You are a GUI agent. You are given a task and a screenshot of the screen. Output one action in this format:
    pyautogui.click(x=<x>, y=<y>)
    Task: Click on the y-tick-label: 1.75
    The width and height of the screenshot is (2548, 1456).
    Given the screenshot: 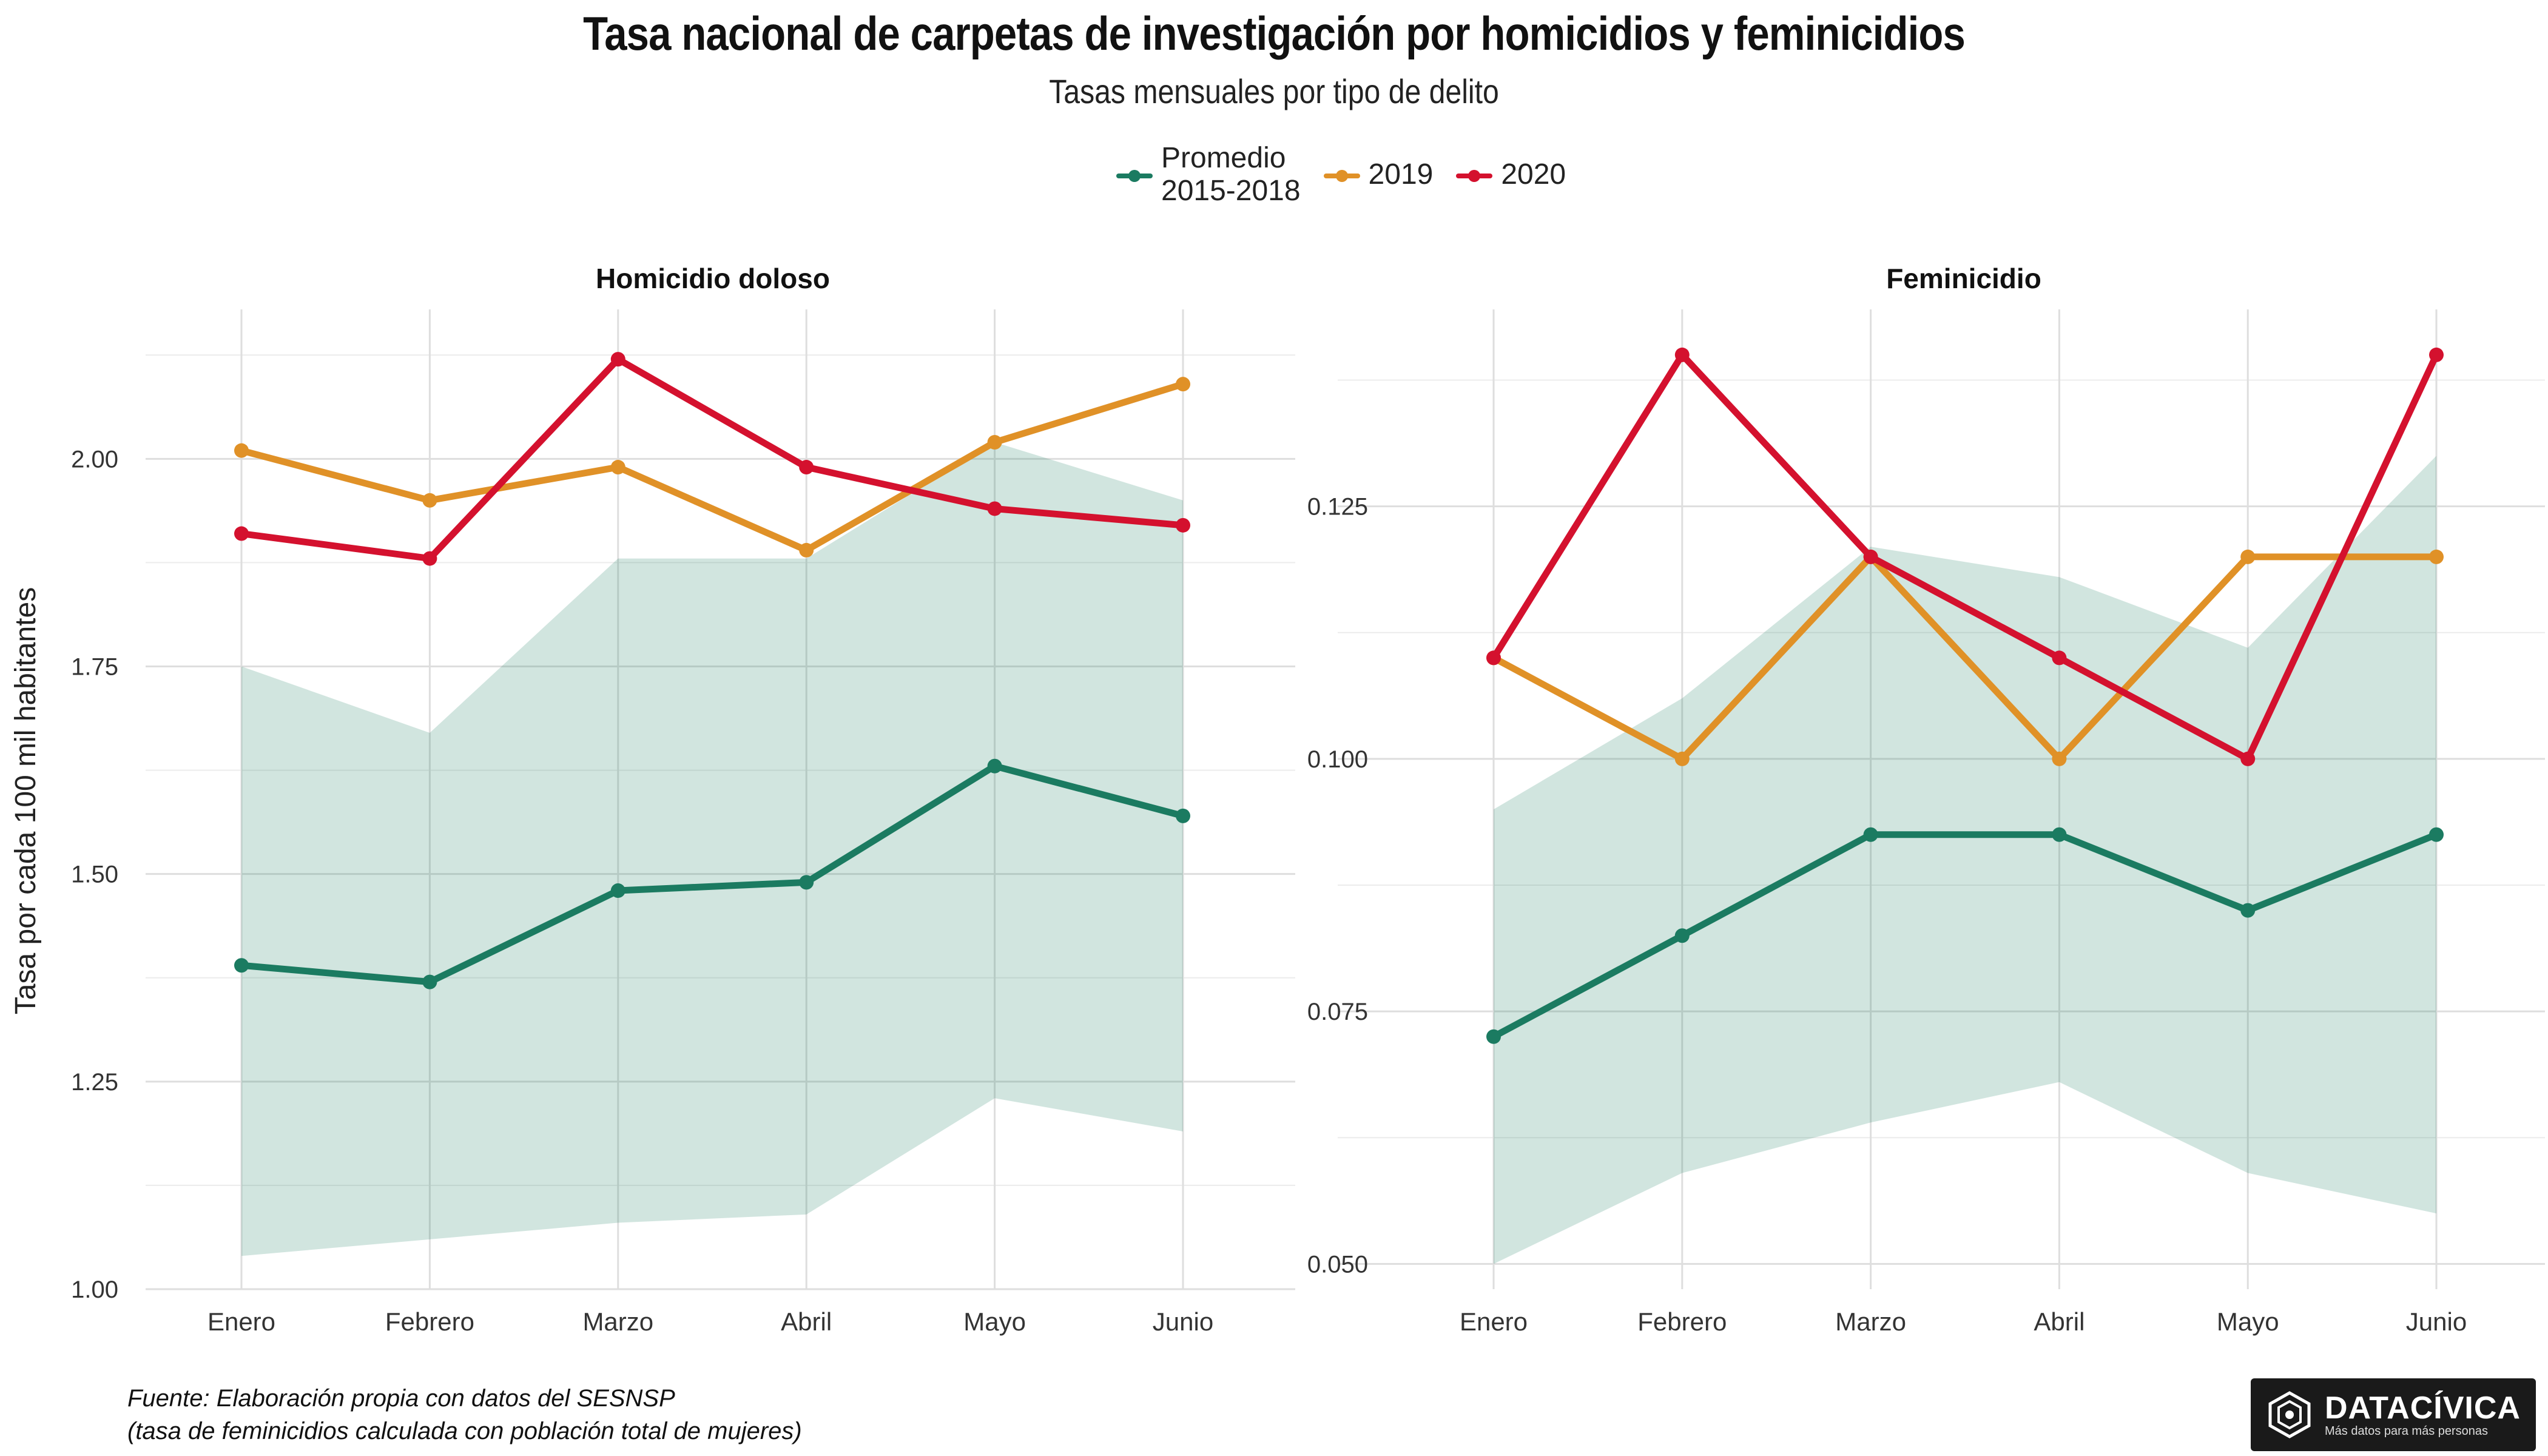 What is the action you would take?
    pyautogui.click(x=94, y=667)
    